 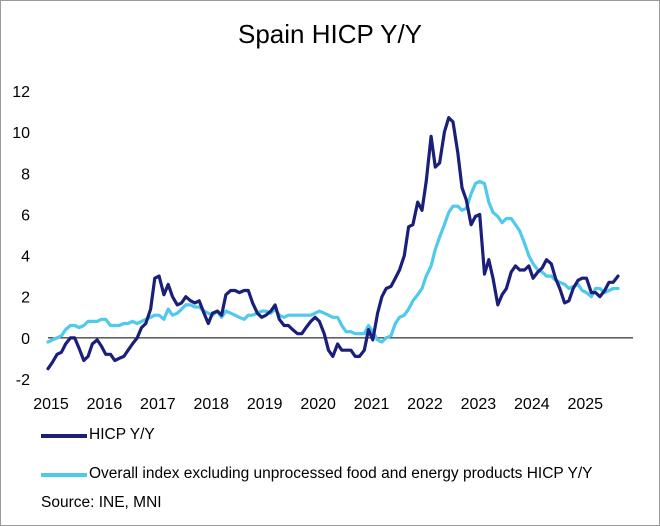 What do you see at coordinates (158, 404) in the screenshot?
I see `x-tick-label: 2017` at bounding box center [158, 404].